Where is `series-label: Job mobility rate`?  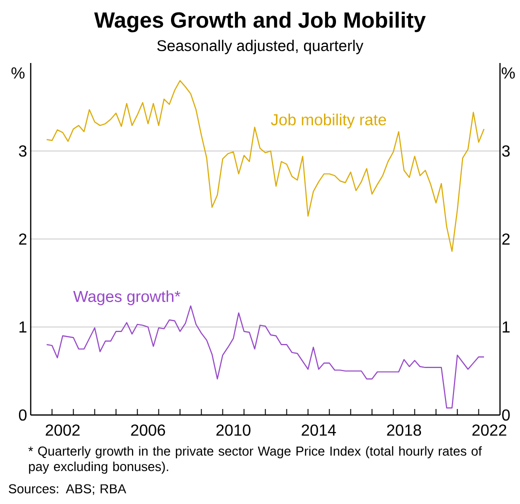
series-label: Job mobility rate is located at coordinates (328, 121).